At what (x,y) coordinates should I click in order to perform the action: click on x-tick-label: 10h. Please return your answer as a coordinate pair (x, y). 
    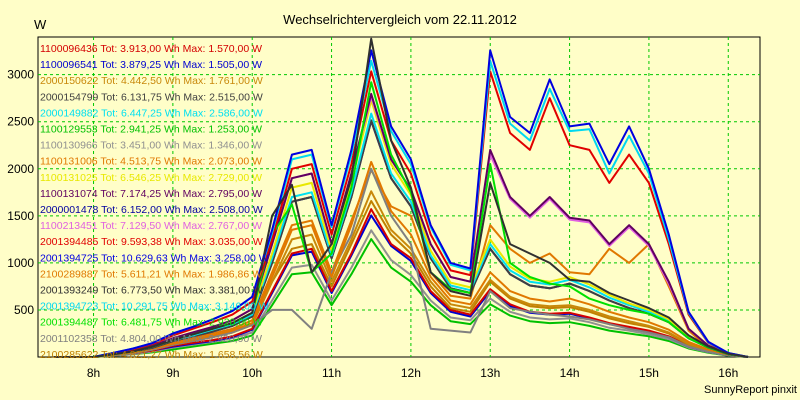
    Looking at the image, I should click on (252, 373).